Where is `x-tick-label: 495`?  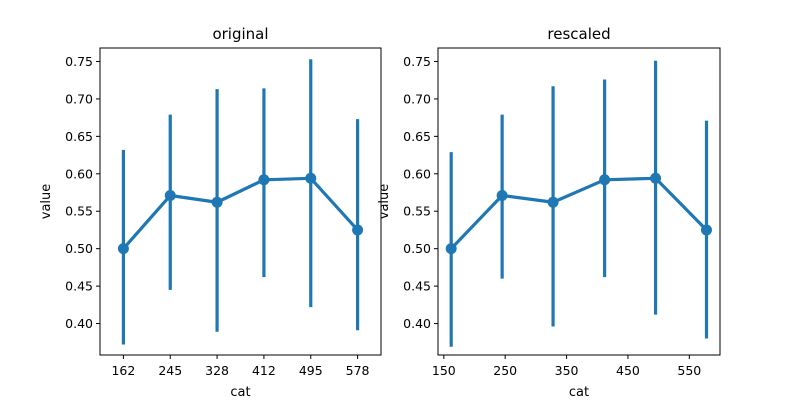 x-tick-label: 495 is located at coordinates (311, 370).